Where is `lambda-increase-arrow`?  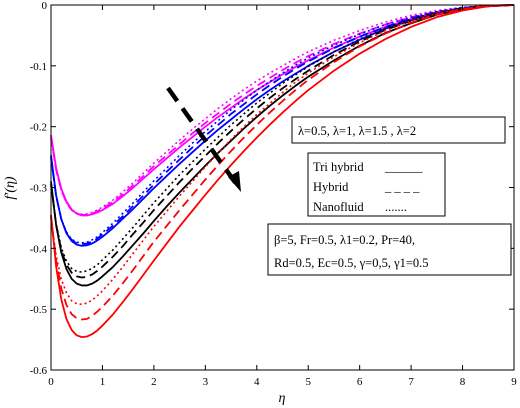 lambda-increase-arrow is located at coordinates (203, 139).